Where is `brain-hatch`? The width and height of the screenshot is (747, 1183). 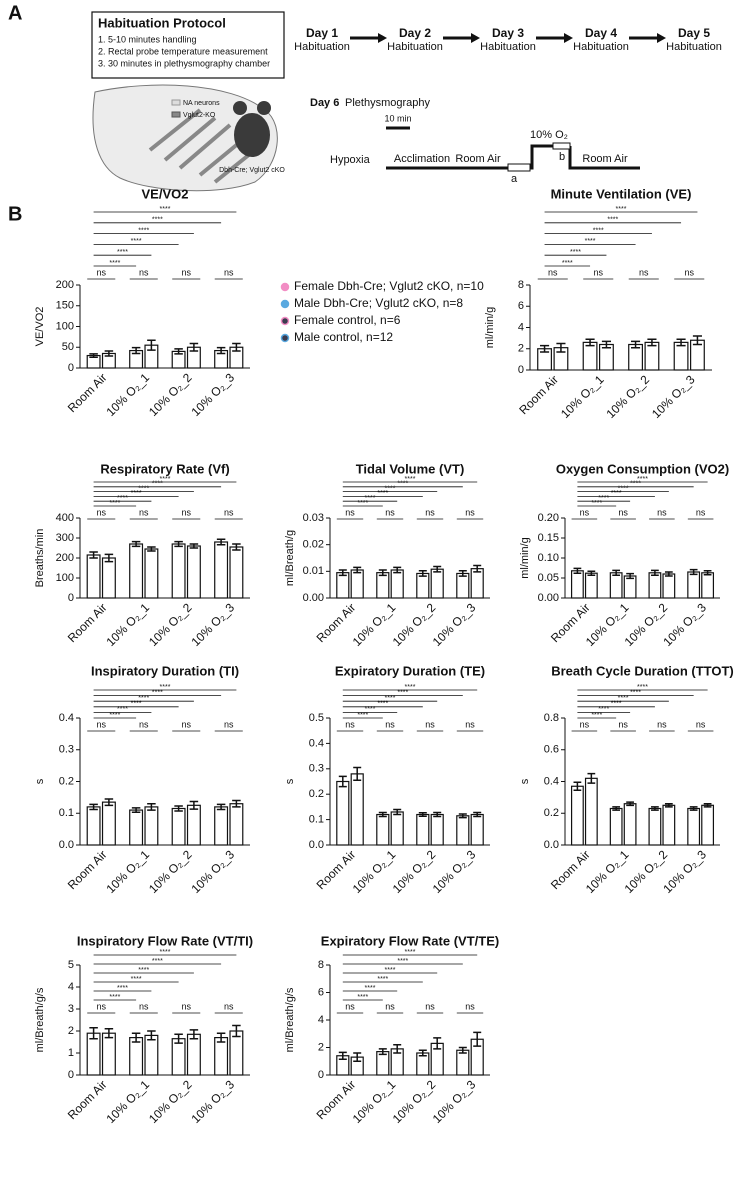
brain-hatch is located at coordinates (202, 146).